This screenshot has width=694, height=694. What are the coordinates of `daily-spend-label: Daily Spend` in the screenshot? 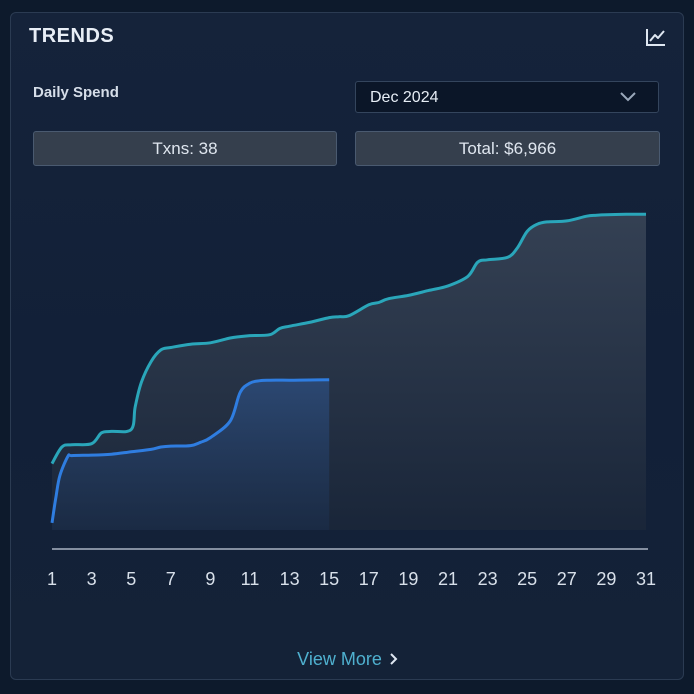 It's located at (76, 92).